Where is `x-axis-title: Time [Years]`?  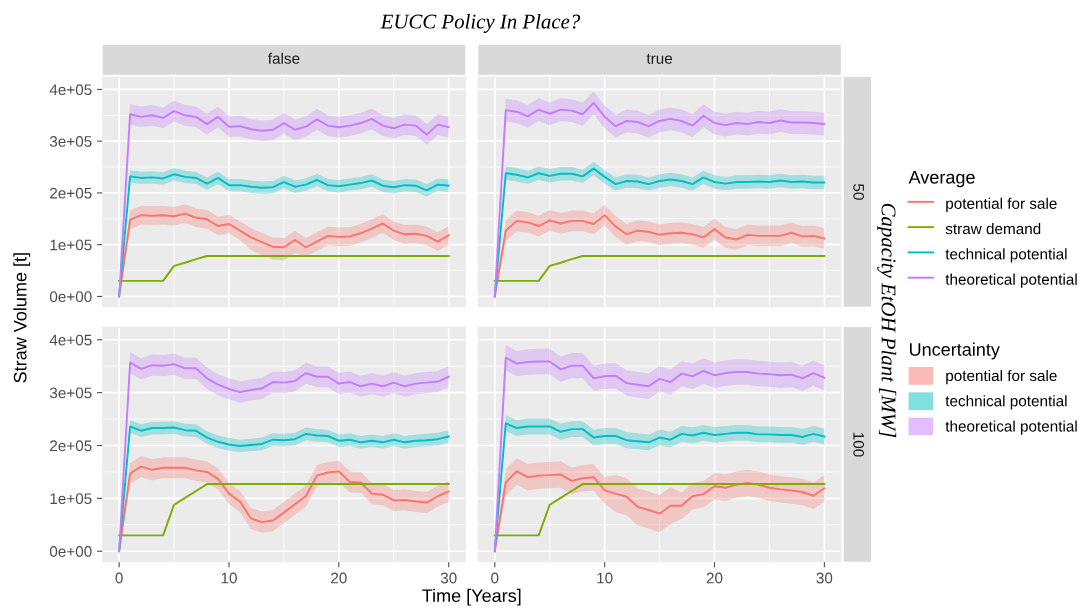
x-axis-title: Time [Years] is located at coordinates (471, 597).